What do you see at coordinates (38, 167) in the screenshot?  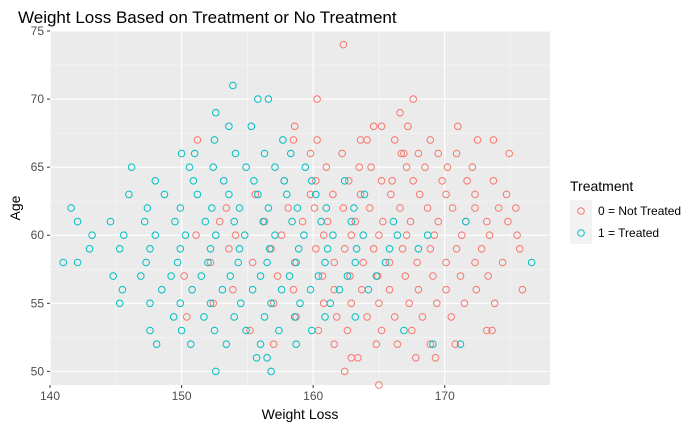 I see `y-tick-label: 65` at bounding box center [38, 167].